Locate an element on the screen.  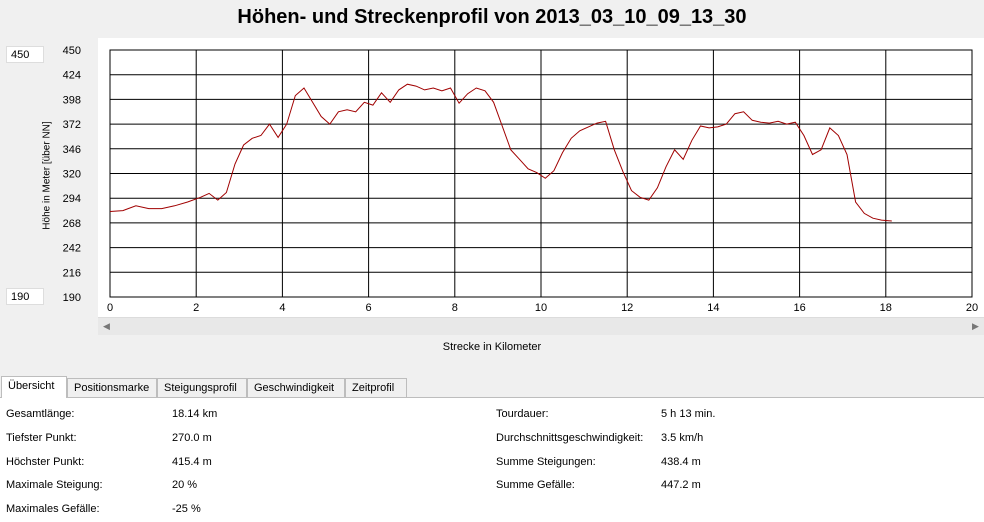
stat-value: 270.0 m is located at coordinates (192, 438).